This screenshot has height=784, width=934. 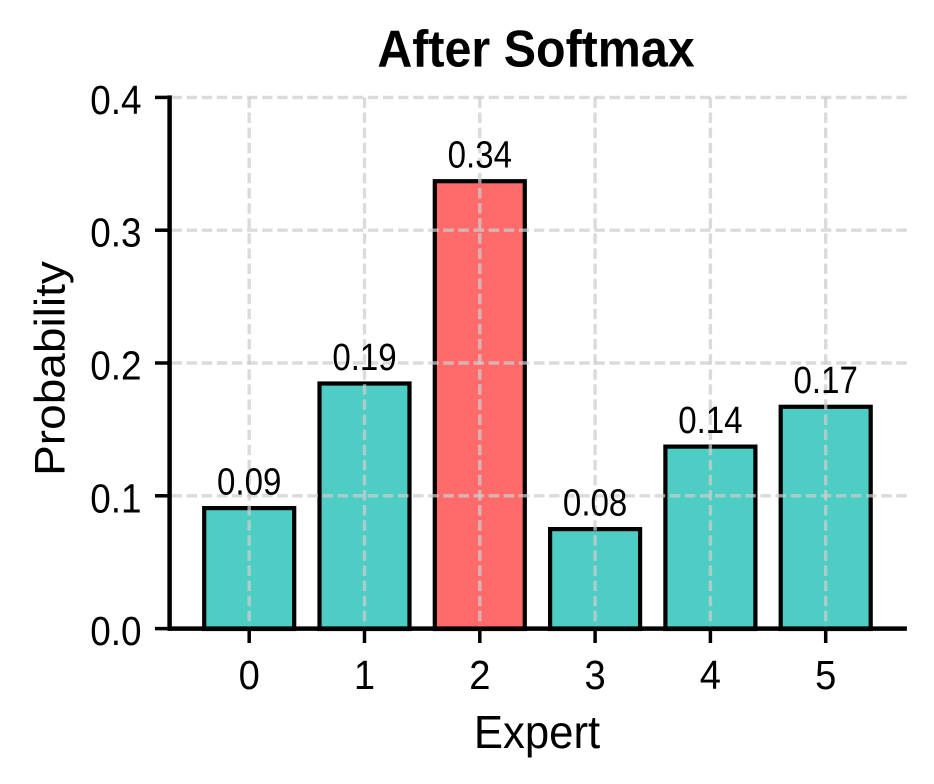 I want to click on svg-text: 1, so click(x=364, y=676).